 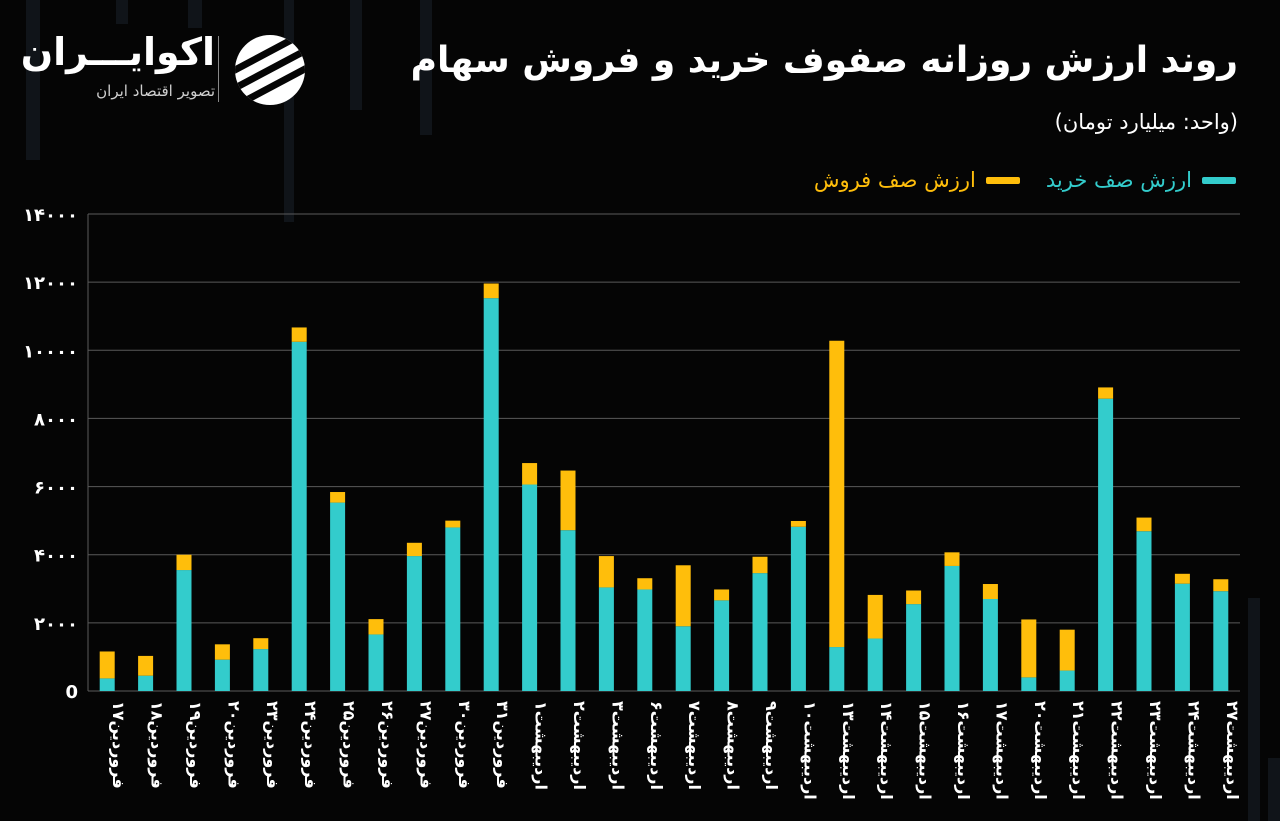 What do you see at coordinates (157, 745) in the screenshot?
I see `x-tick-label: فروردین۱۸` at bounding box center [157, 745].